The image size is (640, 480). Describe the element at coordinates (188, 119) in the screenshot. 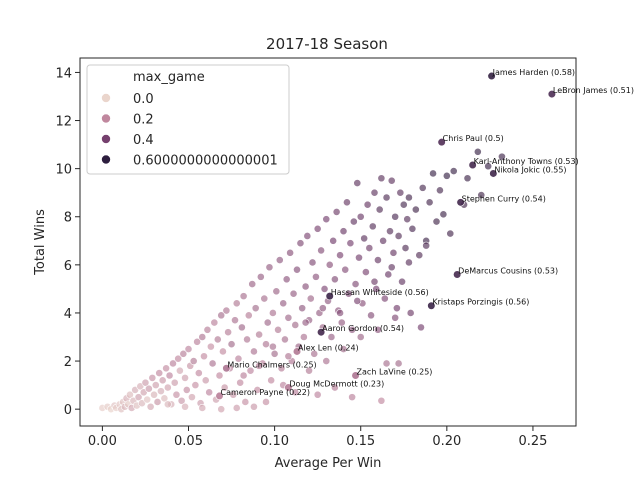

I see `legend: max_game 0.0 0.2 0.4 0.6000000000000001` at that location.